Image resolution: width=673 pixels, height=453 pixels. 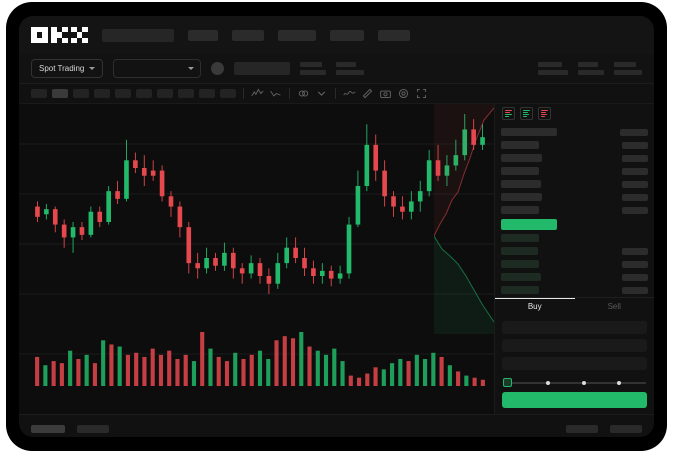 What do you see at coordinates (321, 93) in the screenshot?
I see `dropdown-icon` at bounding box center [321, 93].